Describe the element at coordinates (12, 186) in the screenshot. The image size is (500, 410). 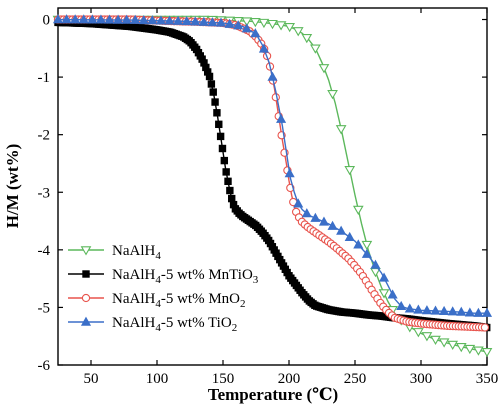
I see `y-axis-title: H/M (wt%)` at that location.